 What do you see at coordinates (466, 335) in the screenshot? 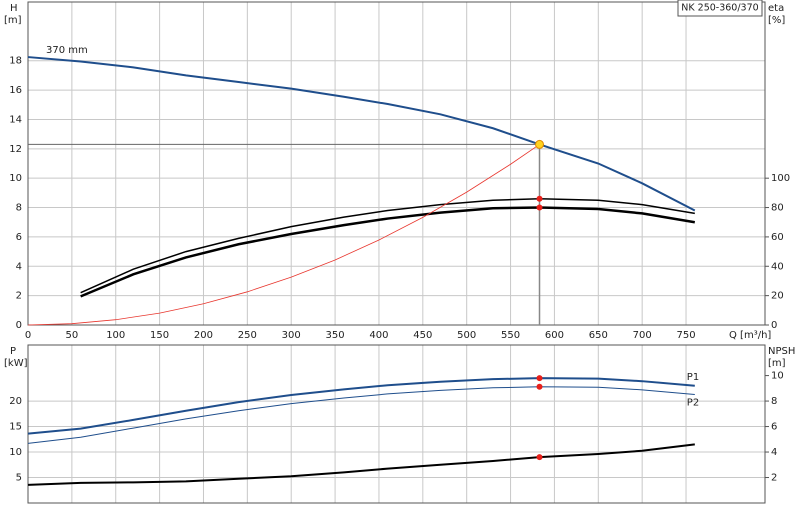
I see `x-tick-label: 500` at bounding box center [466, 335].